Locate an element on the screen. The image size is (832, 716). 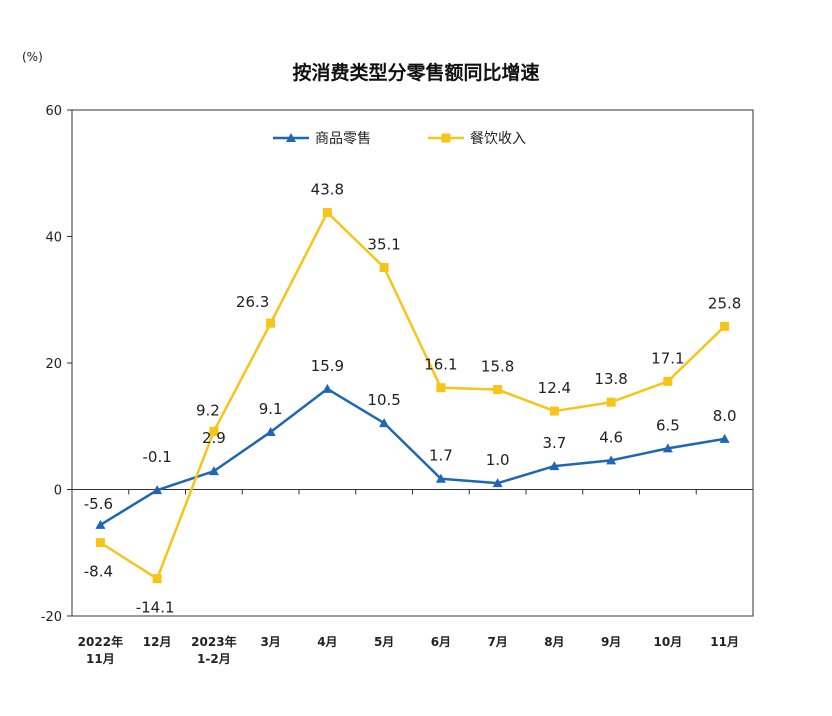
data-label: 26.3 is located at coordinates (252, 302).